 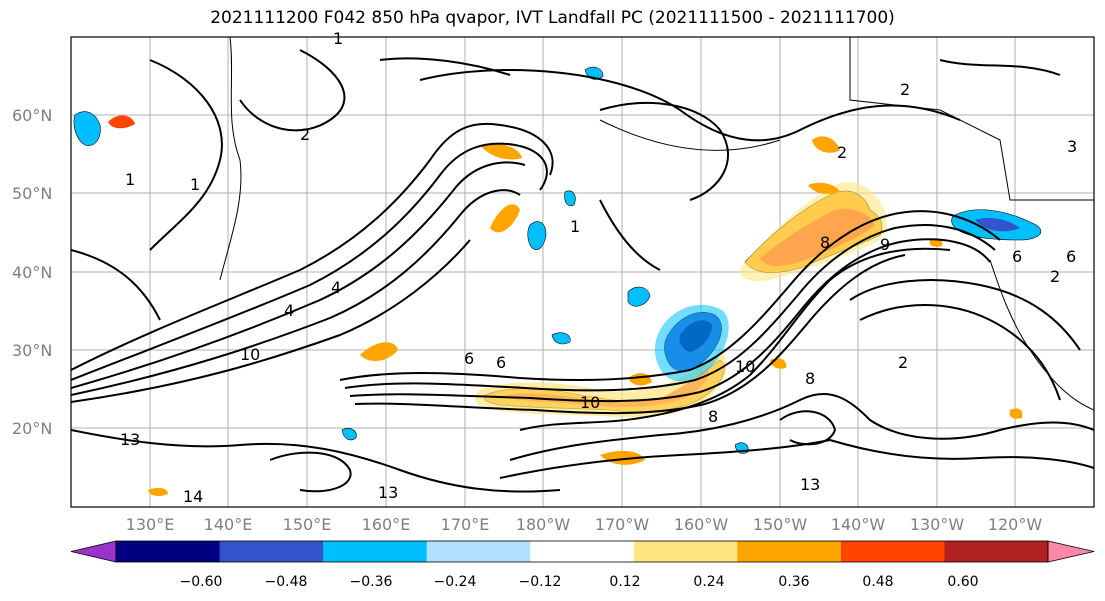 I want to click on colorbar-tick-label: 0.48, so click(x=877, y=582).